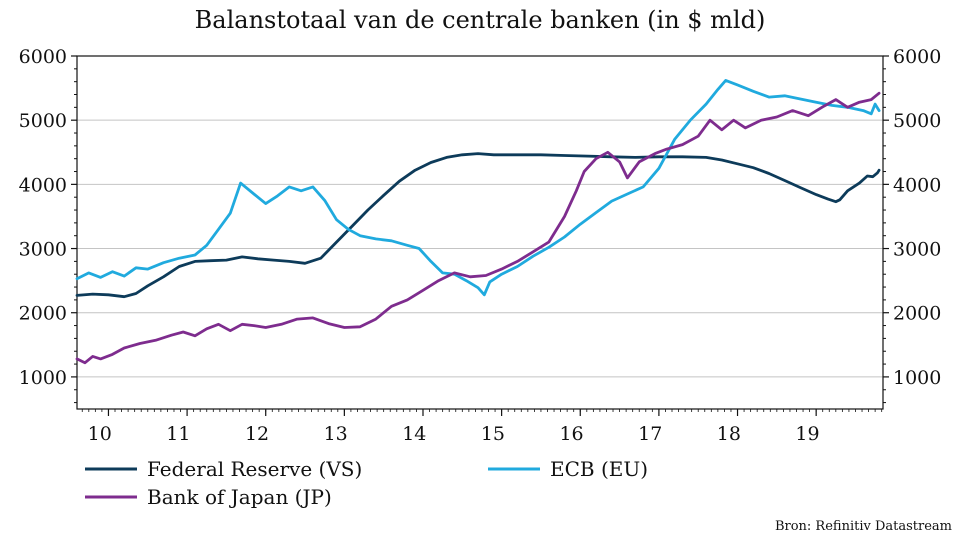 The image size is (960, 540). I want to click on legend-label: ECB (EU), so click(599, 469).